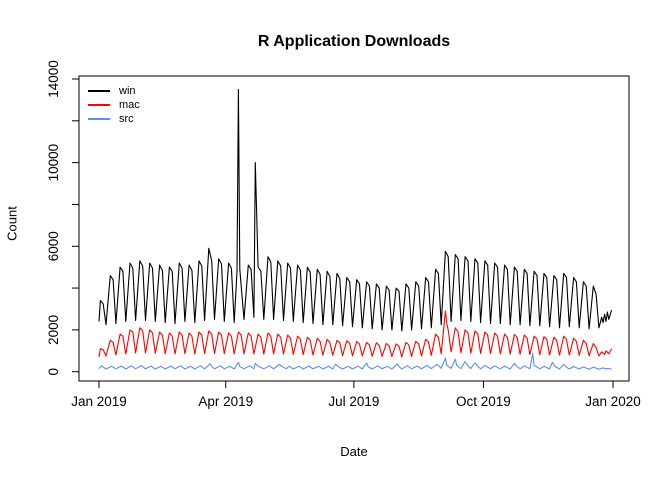 The image size is (672, 480). What do you see at coordinates (483, 401) in the screenshot?
I see `x-tick-label: Oct 2019` at bounding box center [483, 401].